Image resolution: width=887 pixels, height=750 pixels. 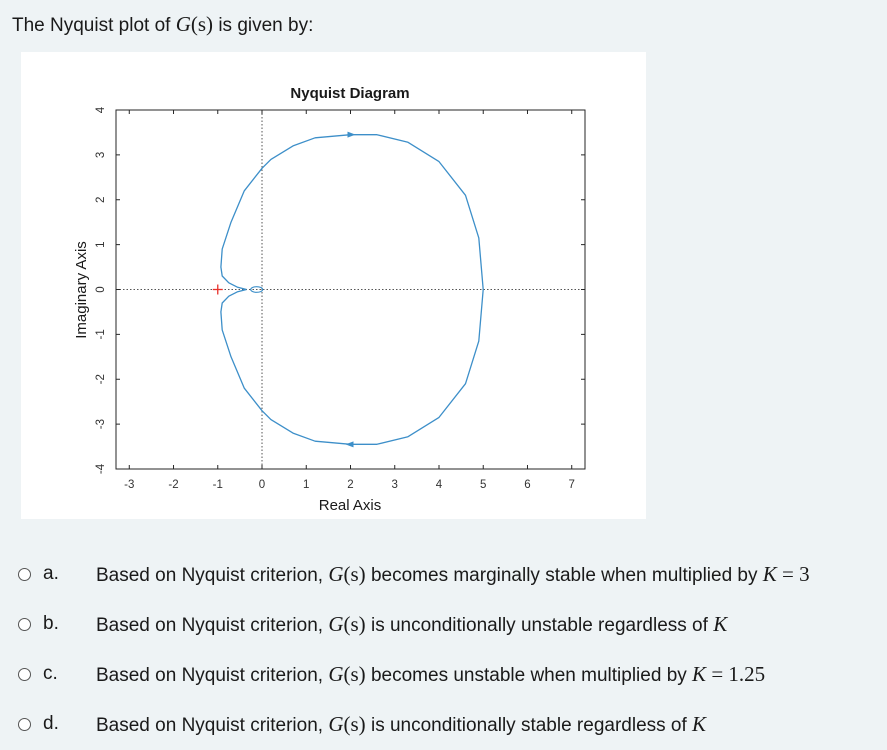 What do you see at coordinates (439, 485) in the screenshot?
I see `x-tick-label: 4` at bounding box center [439, 485].